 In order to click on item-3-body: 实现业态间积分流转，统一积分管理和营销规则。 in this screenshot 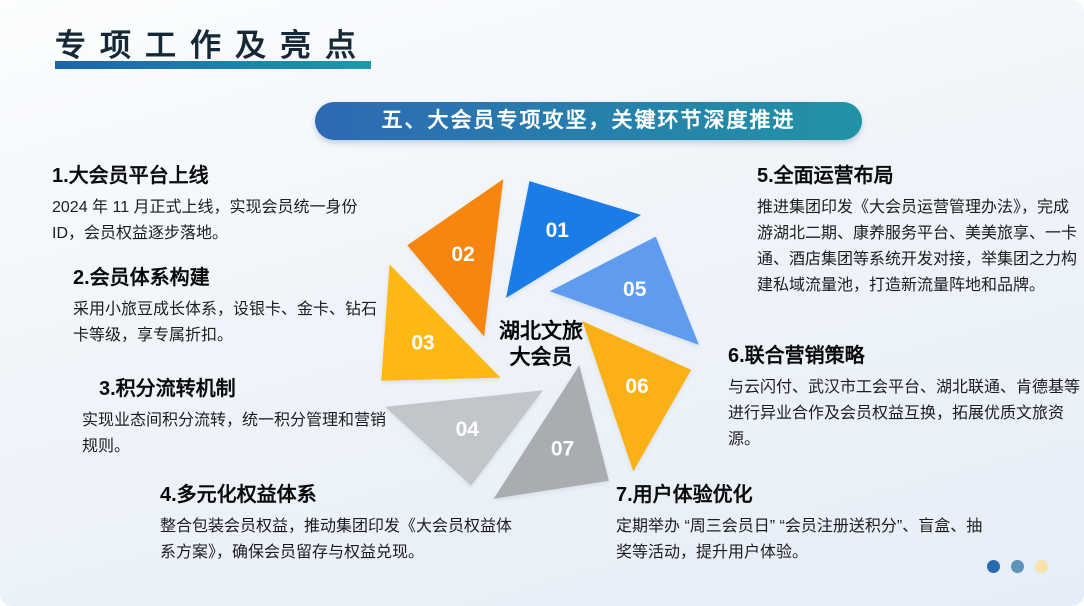, I will do `click(234, 433)`.